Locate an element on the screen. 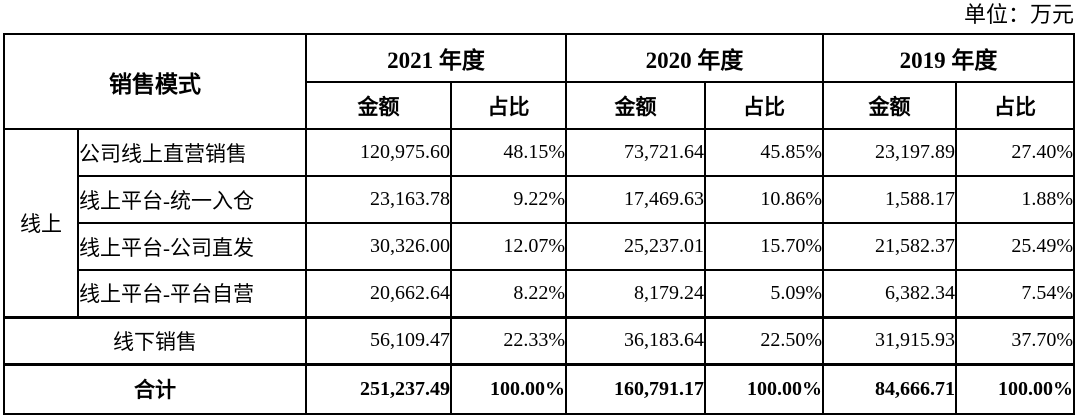 The height and width of the screenshot is (416, 1080). cell-ratio-2021: 22.33% is located at coordinates (508, 340).